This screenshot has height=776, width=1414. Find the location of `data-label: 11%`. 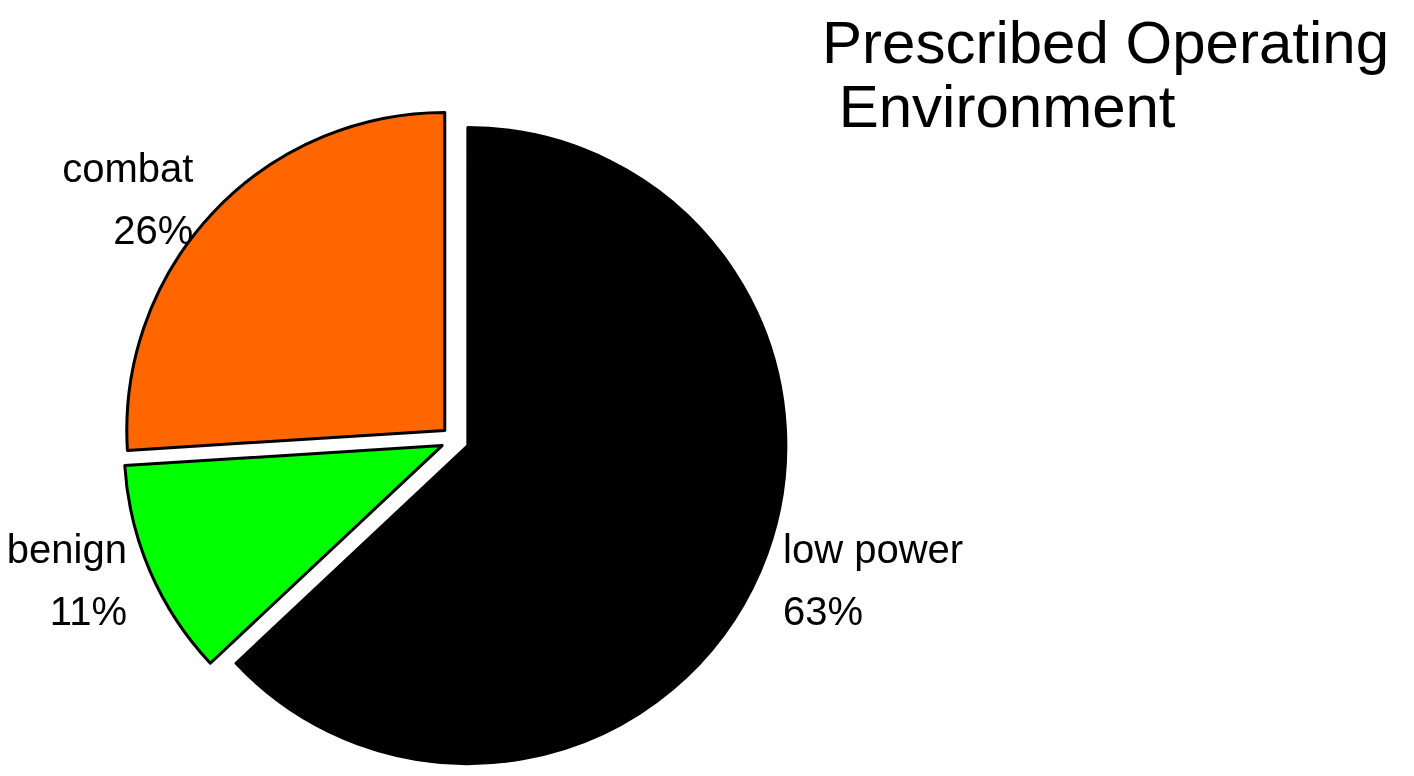

data-label: 11% is located at coordinates (88, 610).